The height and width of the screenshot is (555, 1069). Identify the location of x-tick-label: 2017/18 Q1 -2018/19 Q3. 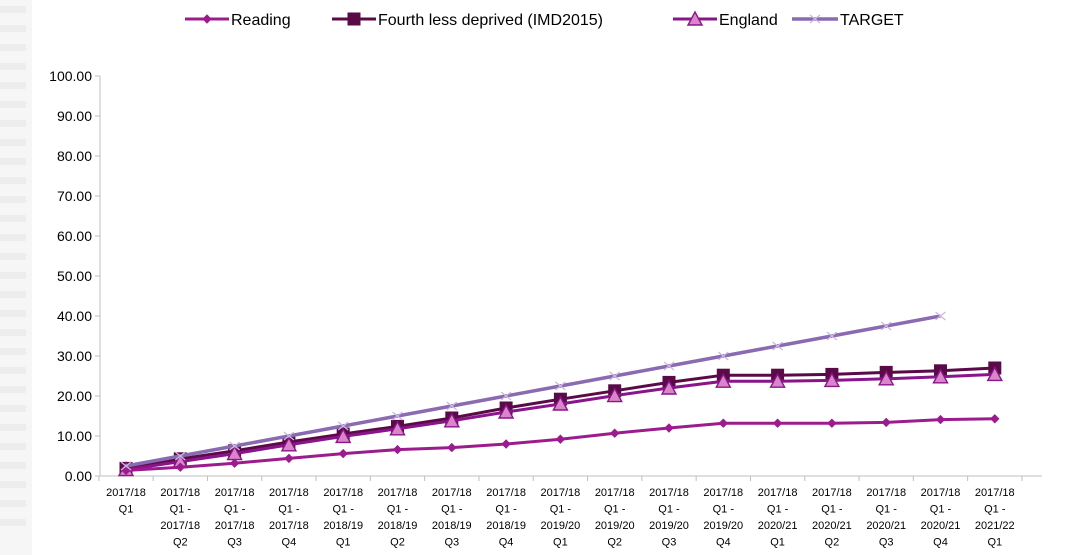
(452, 518).